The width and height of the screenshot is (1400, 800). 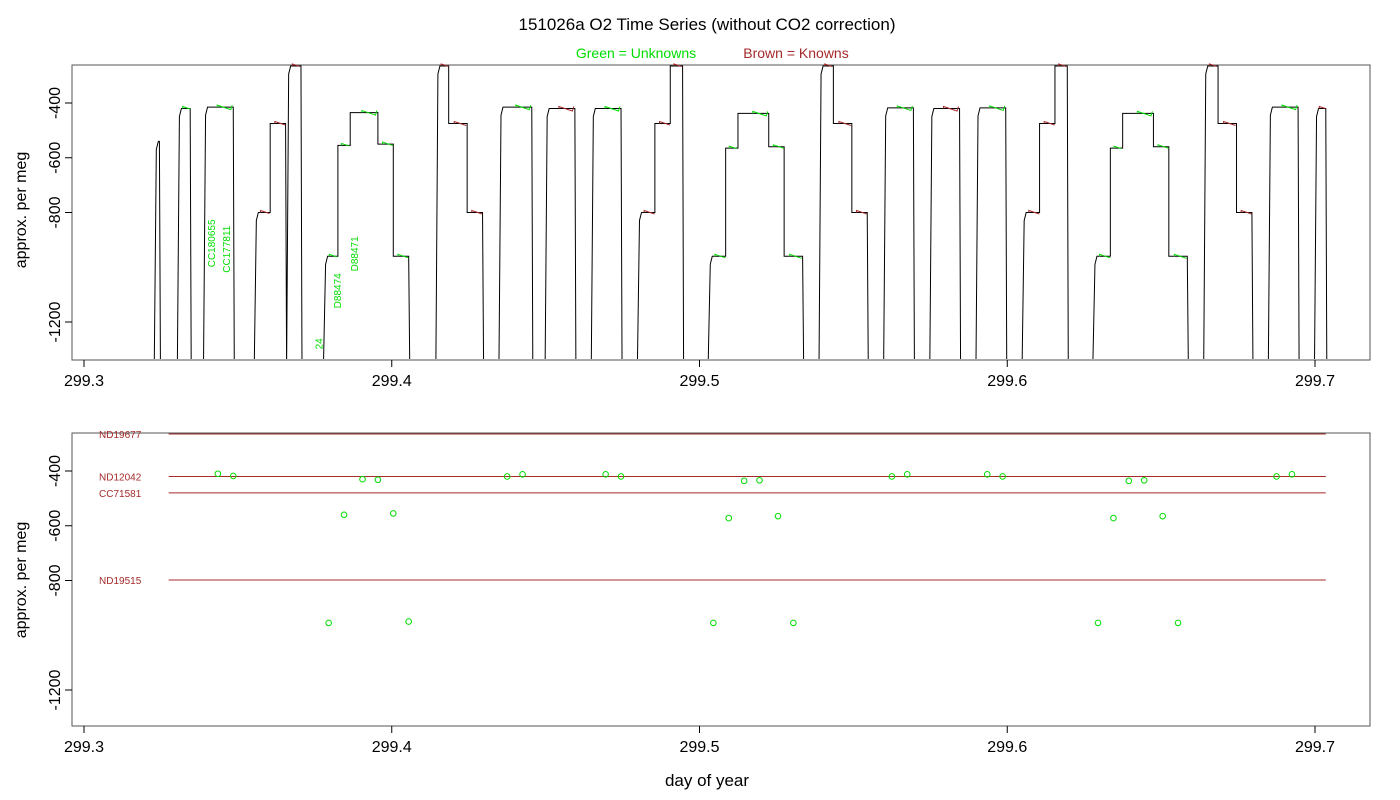 What do you see at coordinates (84, 381) in the screenshot?
I see `x-tick-label: 299.3` at bounding box center [84, 381].